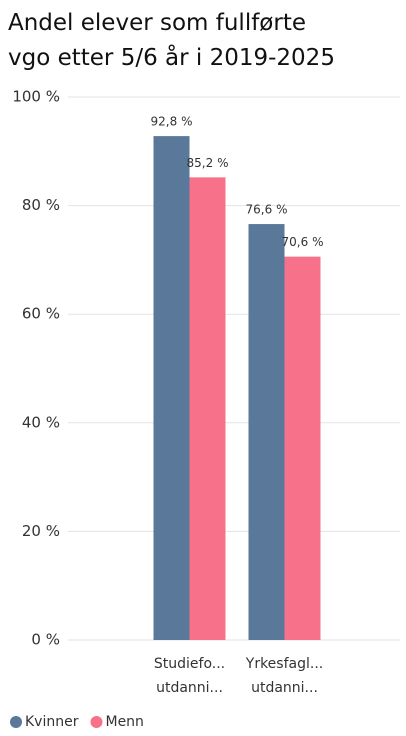  I want to click on value-label: 92,8 %, so click(172, 122).